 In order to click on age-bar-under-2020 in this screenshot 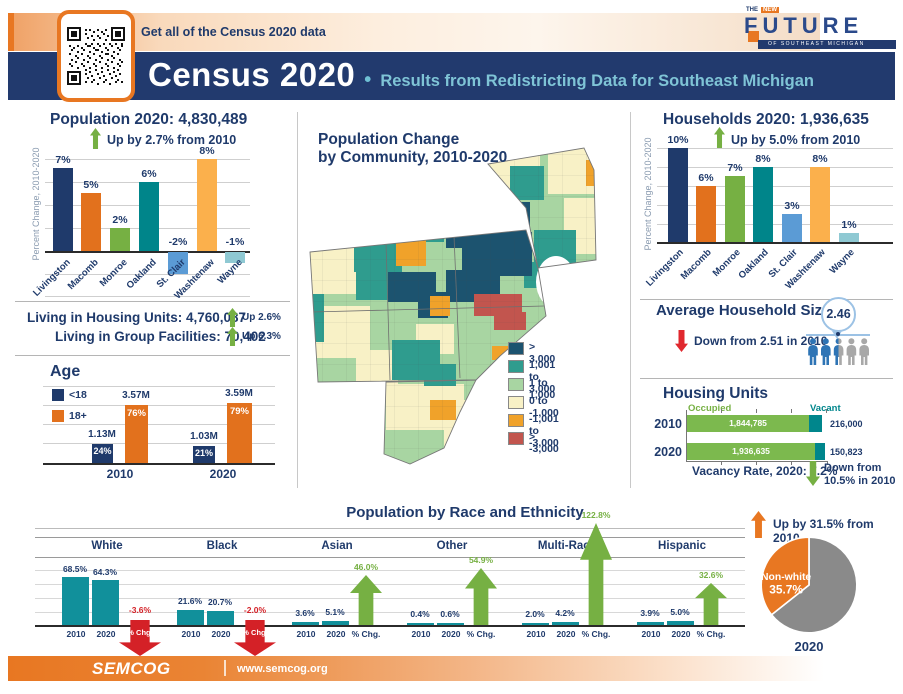, I will do `click(204, 454)`.